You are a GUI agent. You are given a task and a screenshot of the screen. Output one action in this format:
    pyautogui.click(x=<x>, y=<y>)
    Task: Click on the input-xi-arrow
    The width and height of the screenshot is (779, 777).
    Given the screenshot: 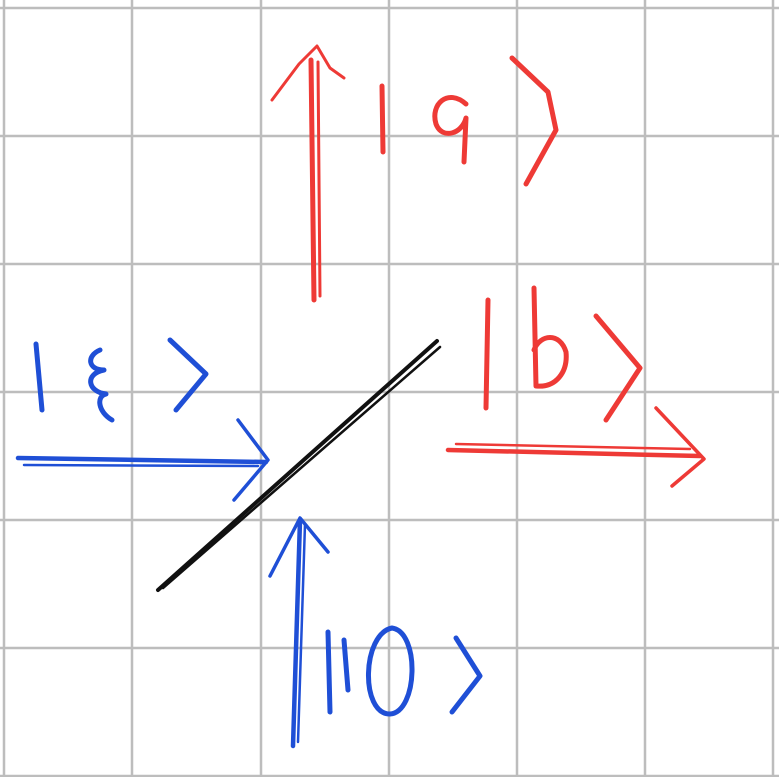 What is the action you would take?
    pyautogui.click(x=142, y=460)
    